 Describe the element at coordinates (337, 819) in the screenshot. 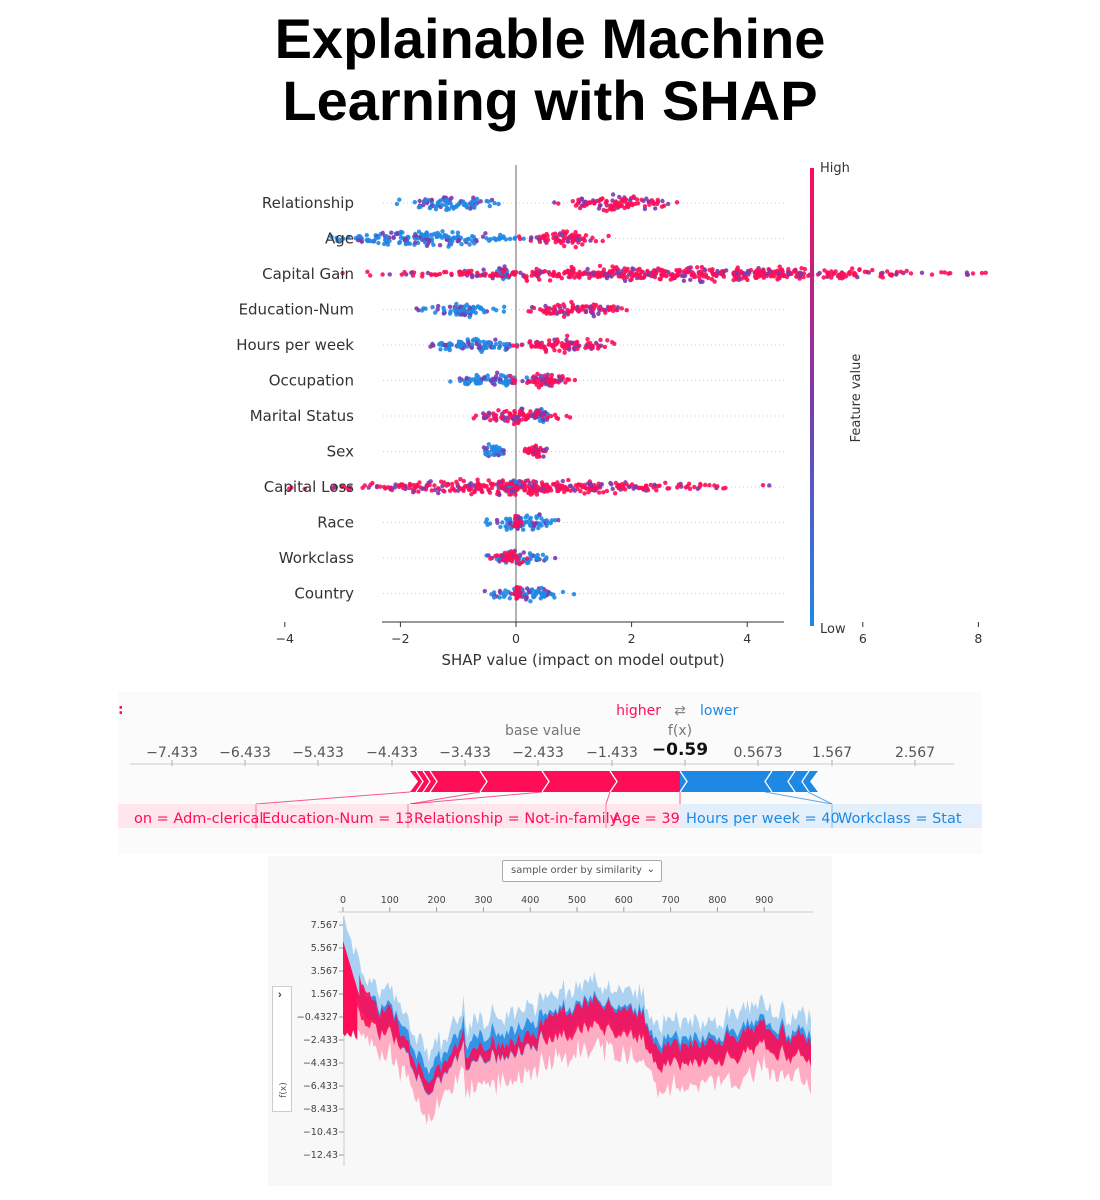

I see `force-feature-positive: Education-Num = 13` at that location.